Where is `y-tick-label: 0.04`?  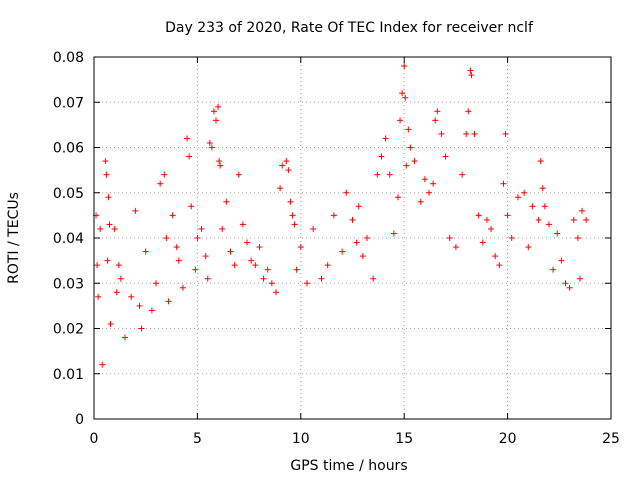
y-tick-label: 0.04 is located at coordinates (68, 239).